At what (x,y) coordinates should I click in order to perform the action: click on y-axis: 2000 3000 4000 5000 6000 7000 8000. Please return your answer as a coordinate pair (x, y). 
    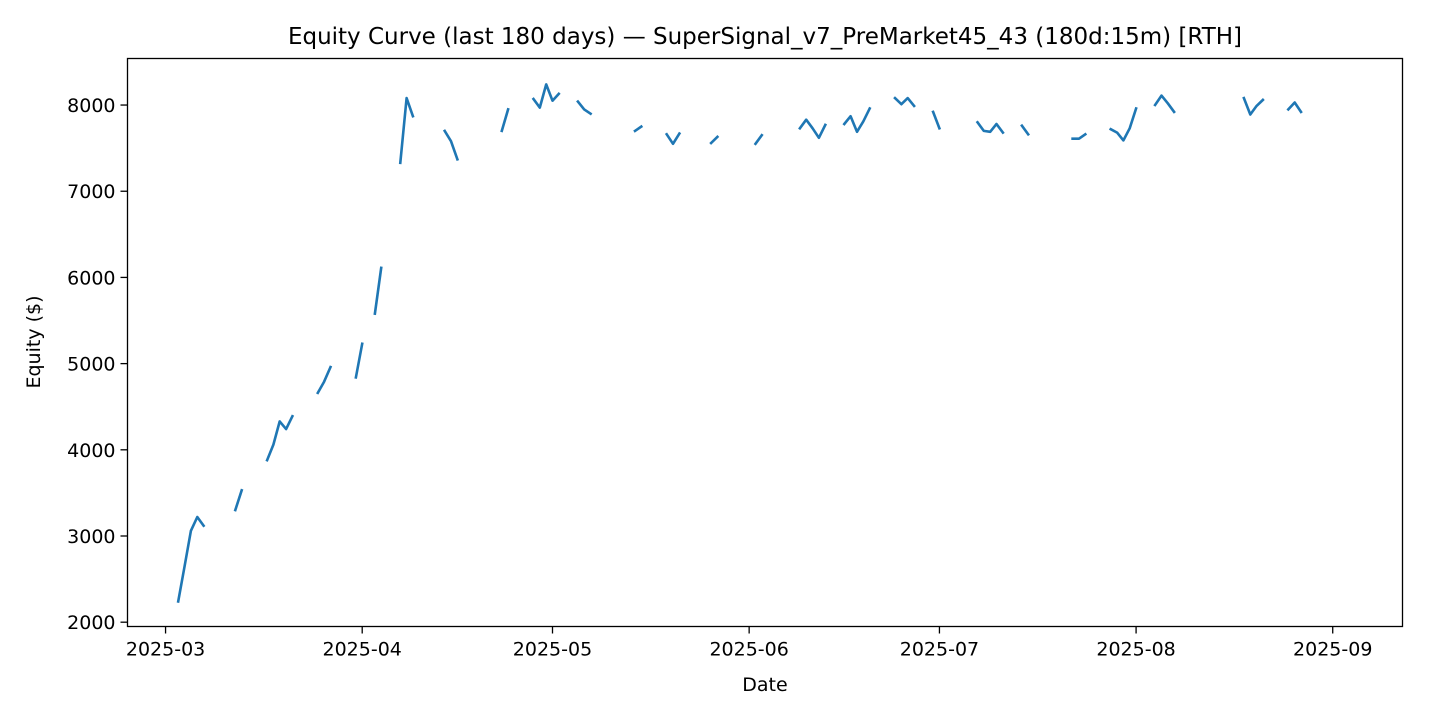
    Looking at the image, I should click on (97, 364).